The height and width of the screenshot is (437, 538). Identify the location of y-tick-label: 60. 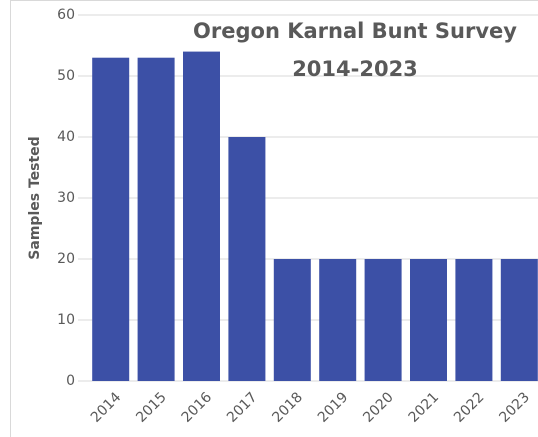
(66, 15).